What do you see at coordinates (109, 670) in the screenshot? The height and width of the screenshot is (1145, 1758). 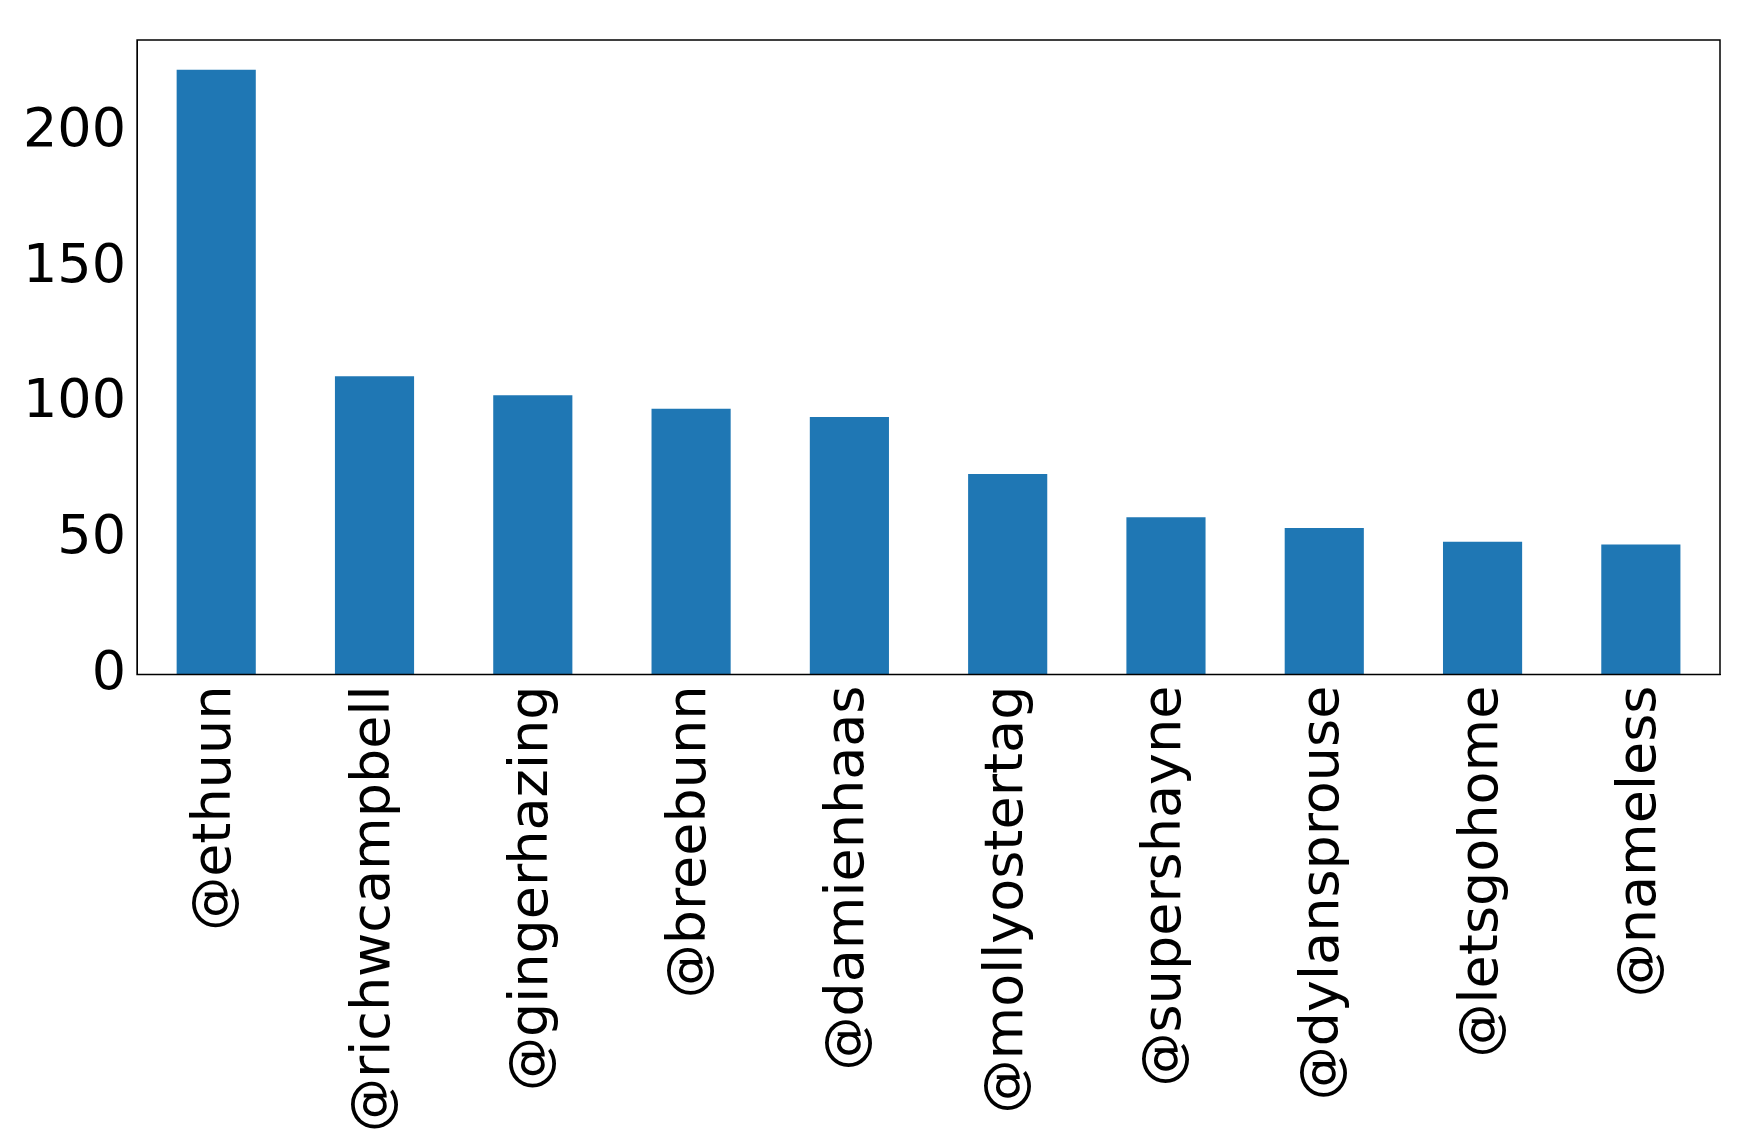 I see `y-tick-label: 0` at bounding box center [109, 670].